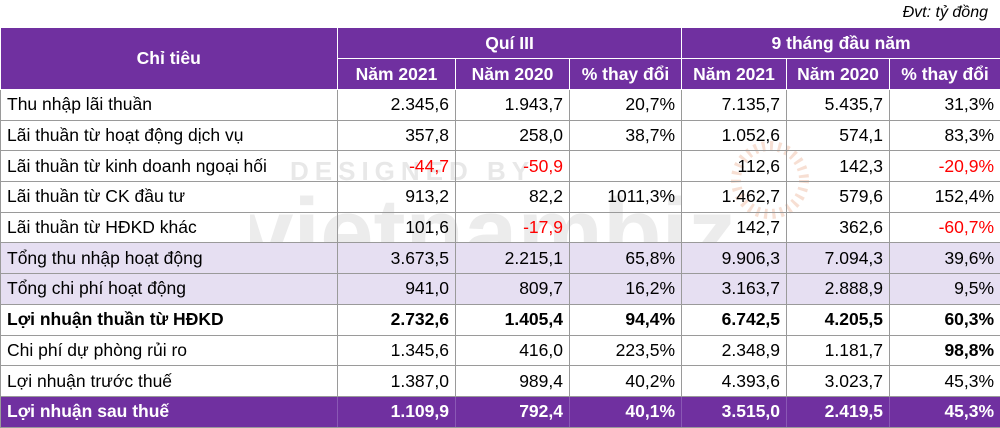 Image resolution: width=1000 pixels, height=428 pixels. What do you see at coordinates (397, 227) in the screenshot?
I see `cell: 101,6` at bounding box center [397, 227].